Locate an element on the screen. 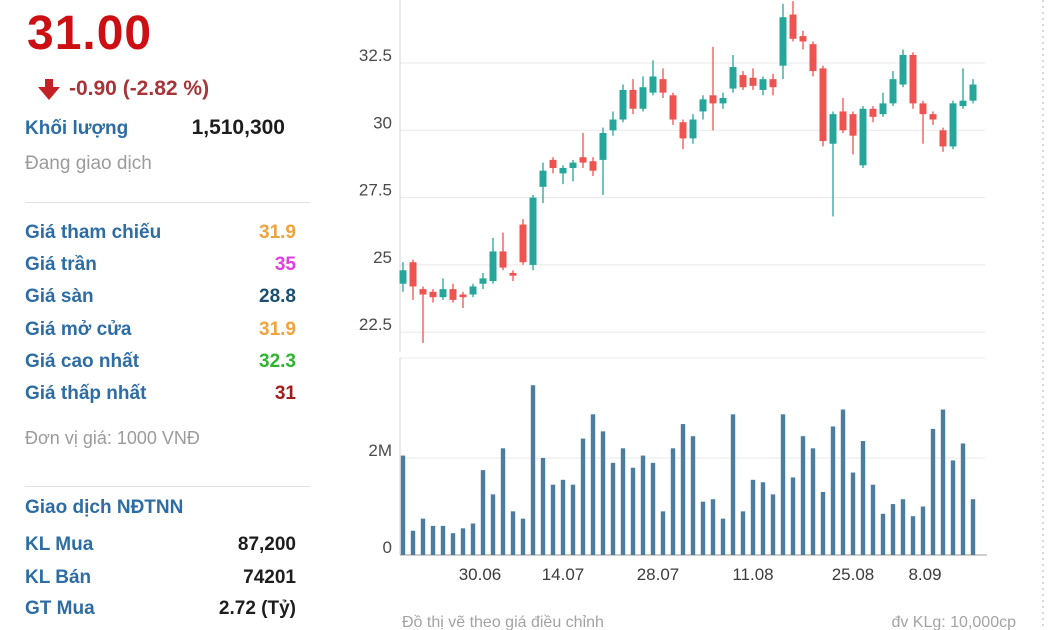 This screenshot has width=1050, height=630. svg-text: 30.06 is located at coordinates (480, 574).